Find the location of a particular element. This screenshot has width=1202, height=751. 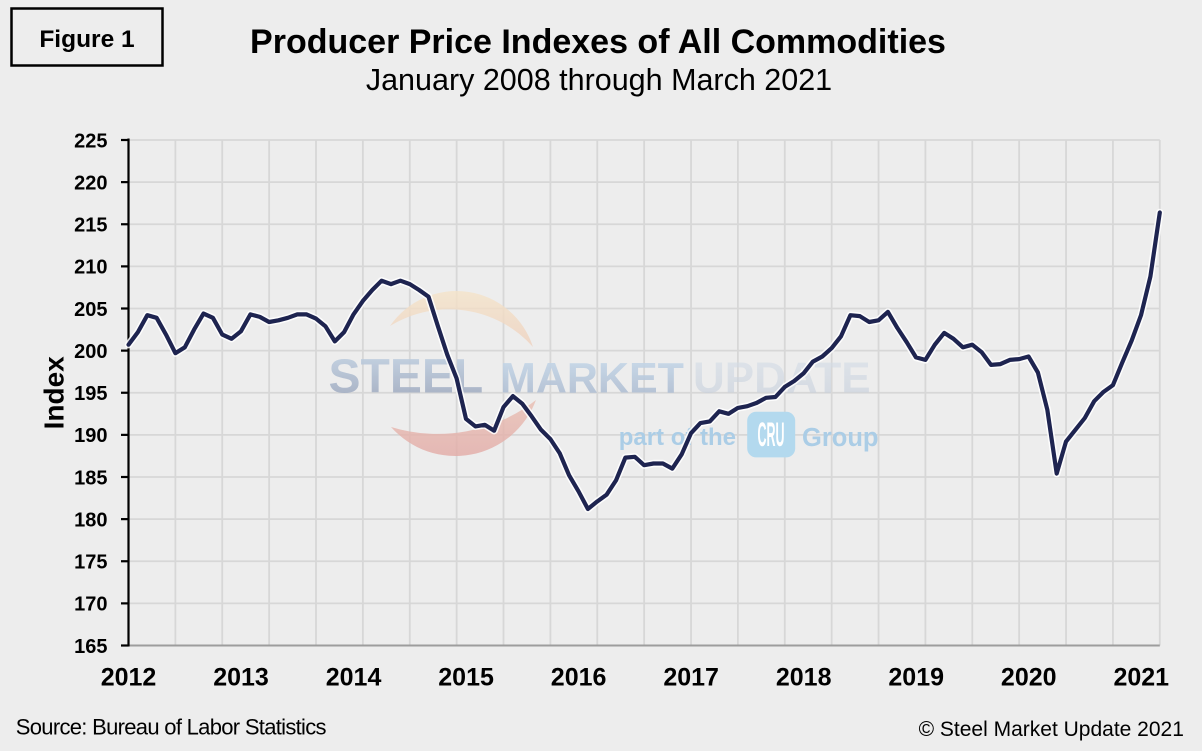

svg-text: 2017 is located at coordinates (691, 678).